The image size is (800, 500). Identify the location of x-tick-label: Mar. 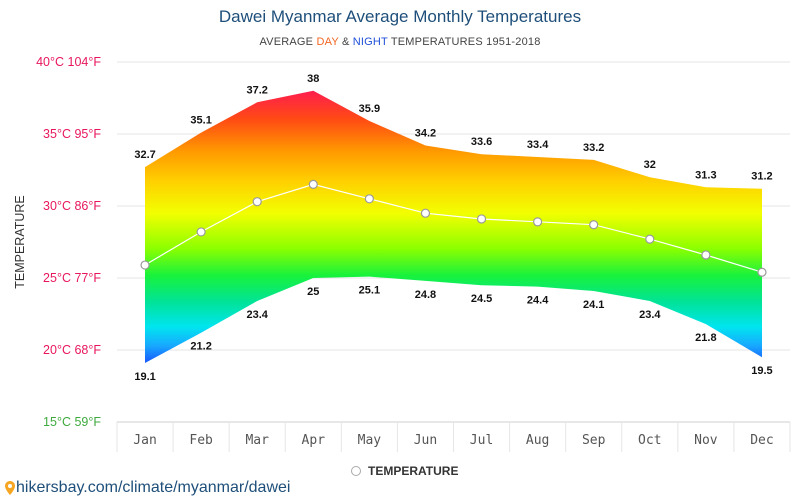
(257, 440).